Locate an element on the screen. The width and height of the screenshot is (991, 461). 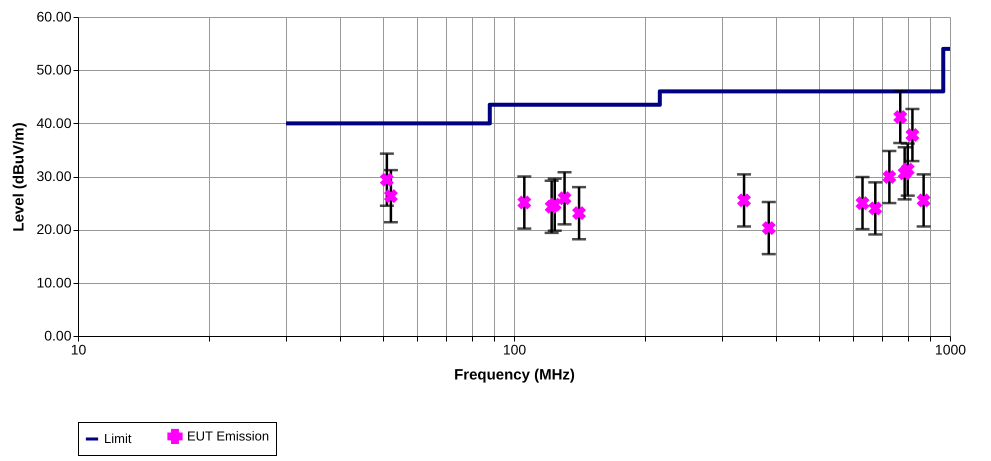
legend-label: EUT Emission is located at coordinates (228, 436).